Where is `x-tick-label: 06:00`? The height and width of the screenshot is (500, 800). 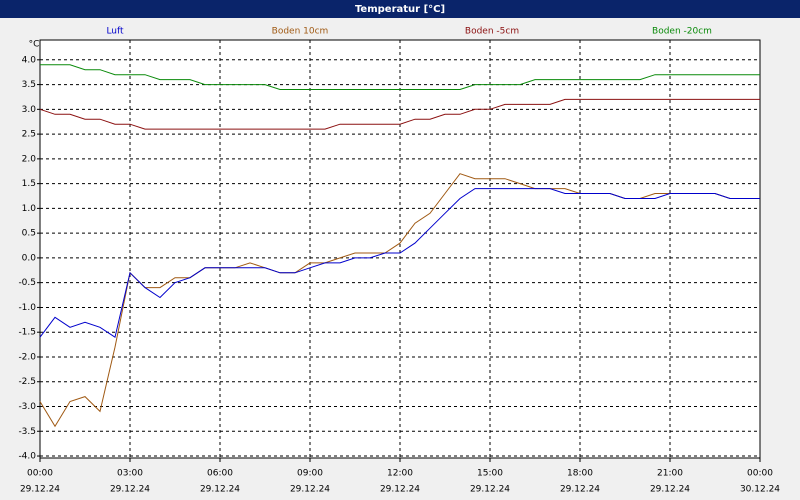
x-tick-label: 06:00 is located at coordinates (220, 474).